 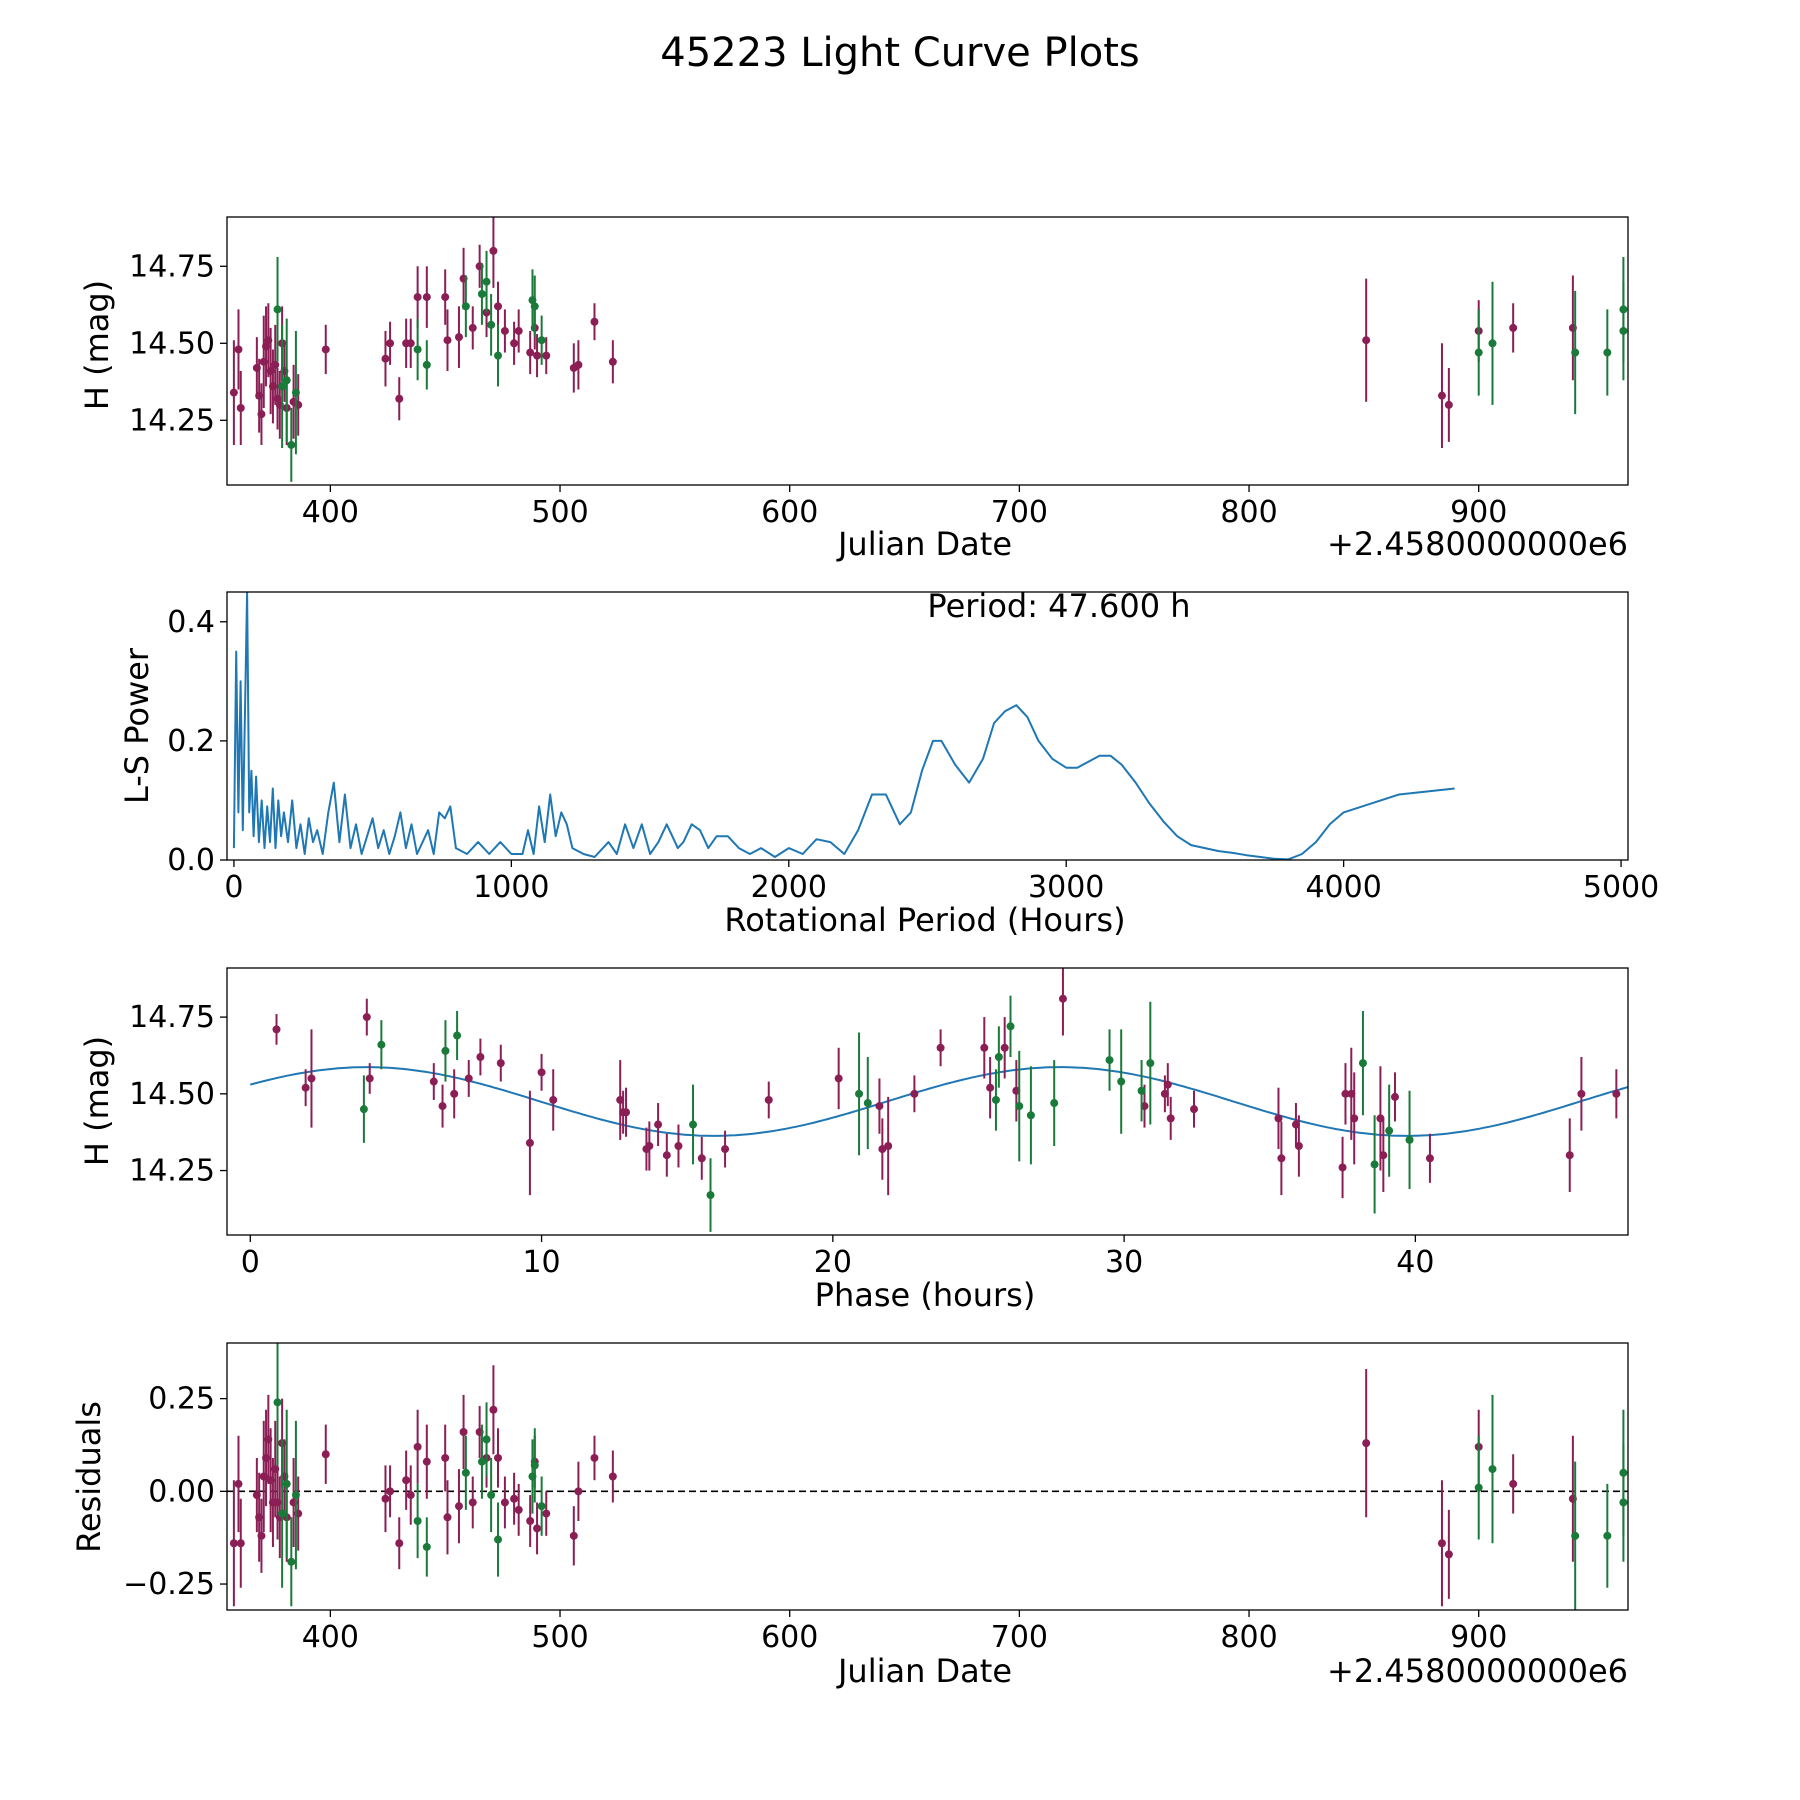 What do you see at coordinates (559, 1637) in the screenshot?
I see `res-xtick-label: 500` at bounding box center [559, 1637].